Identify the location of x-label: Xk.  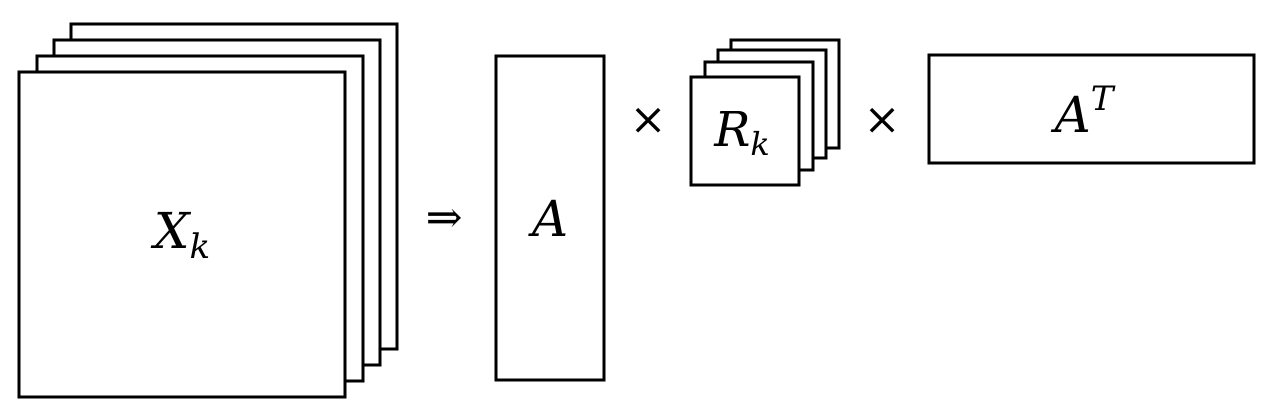
(180, 234).